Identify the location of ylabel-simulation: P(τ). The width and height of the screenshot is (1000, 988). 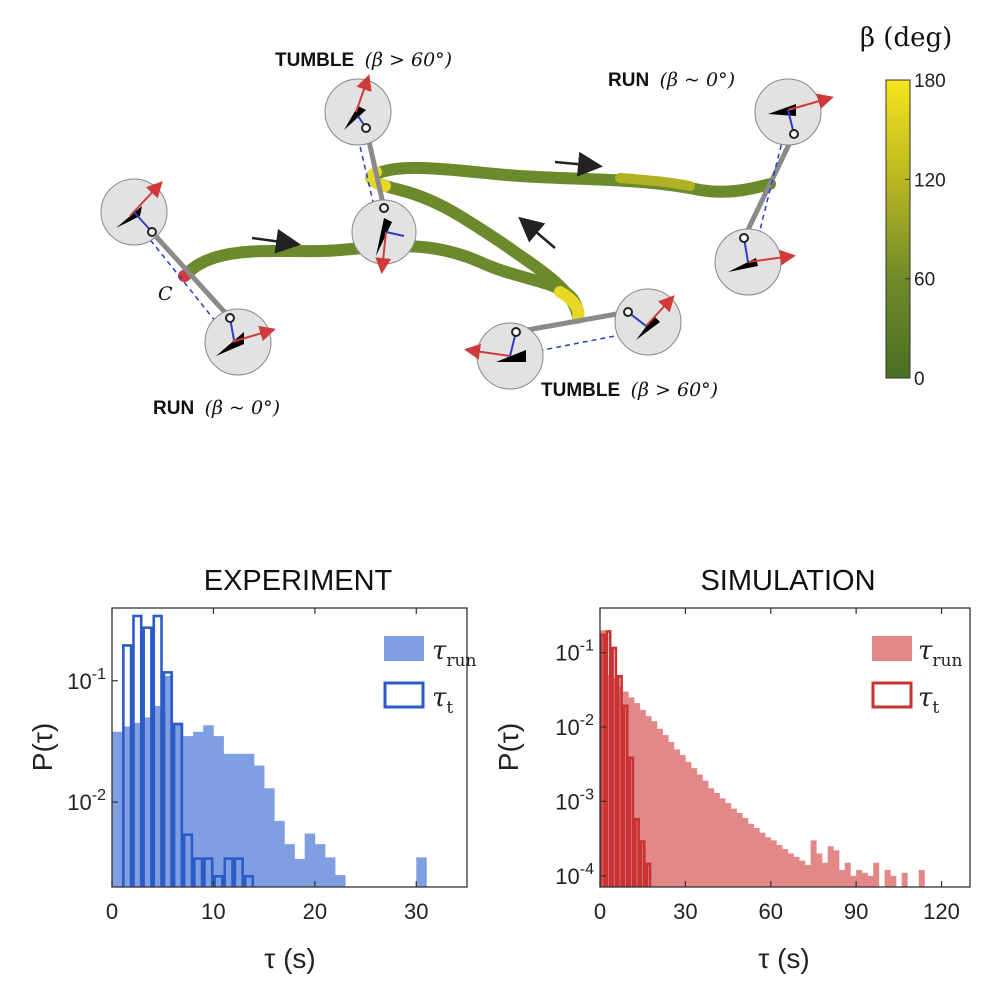
(508, 747).